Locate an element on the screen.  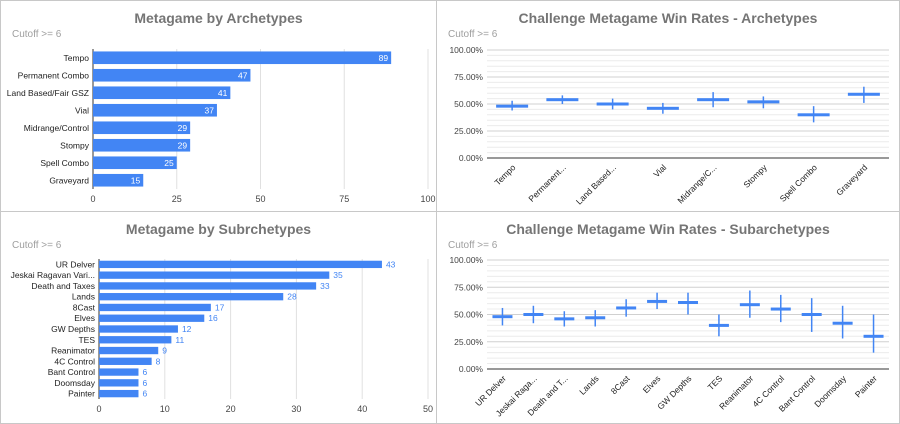
category-label: Bant Control is located at coordinates (71, 372).